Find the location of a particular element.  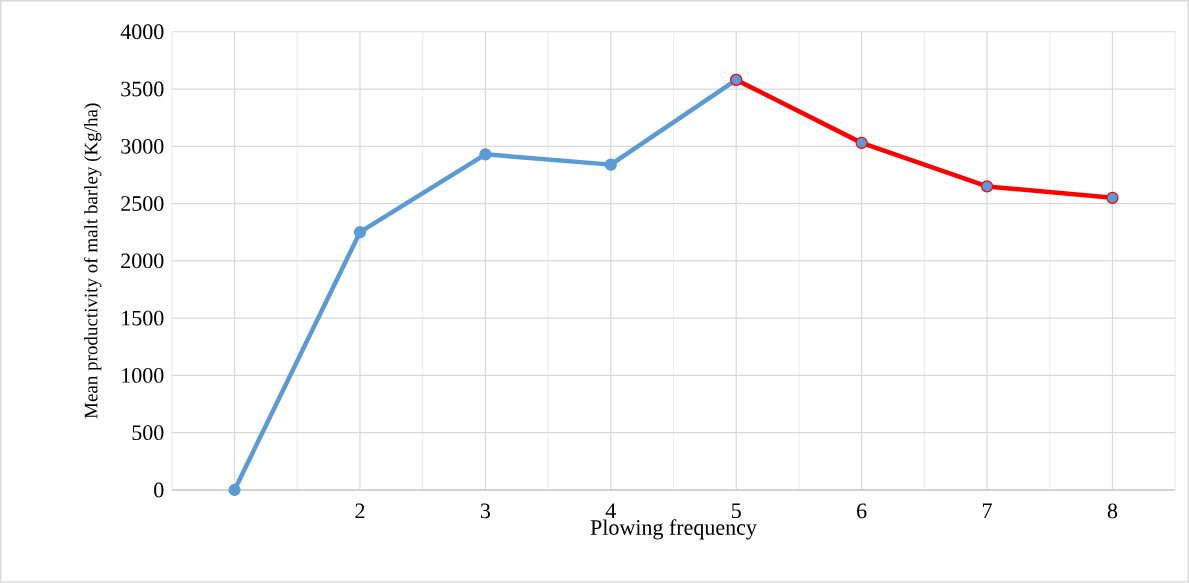

x-tick-label: 7 is located at coordinates (987, 511).